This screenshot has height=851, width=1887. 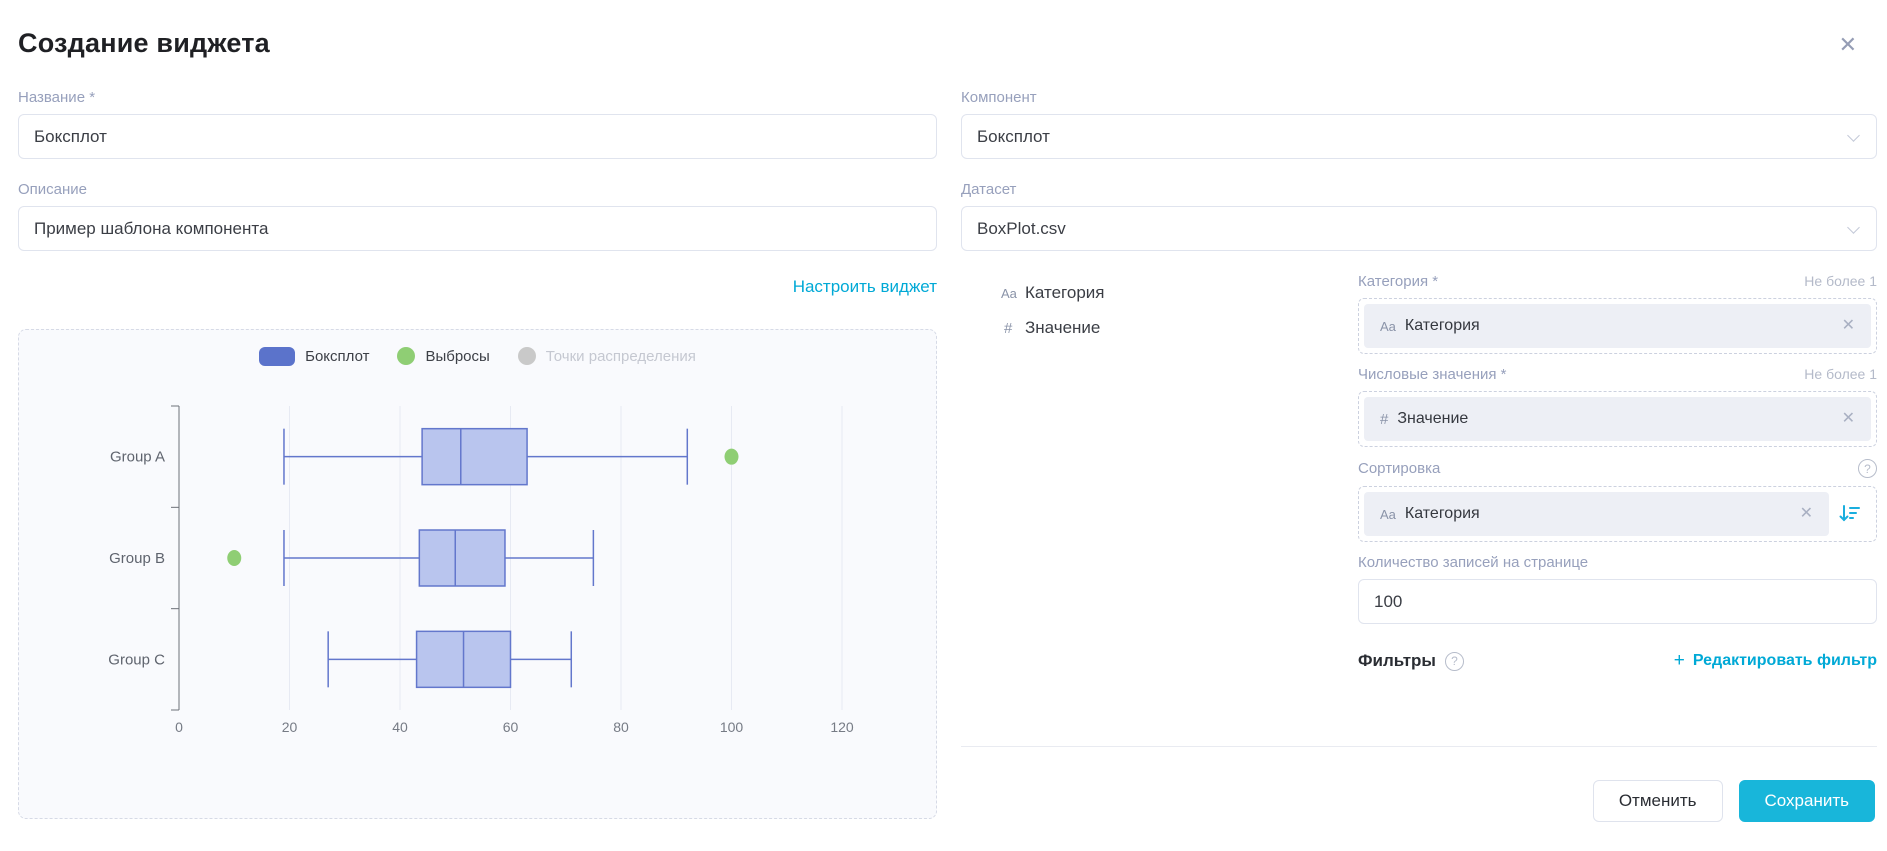 What do you see at coordinates (1053, 292) in the screenshot?
I see `dataset-field-category: Aa Категория` at bounding box center [1053, 292].